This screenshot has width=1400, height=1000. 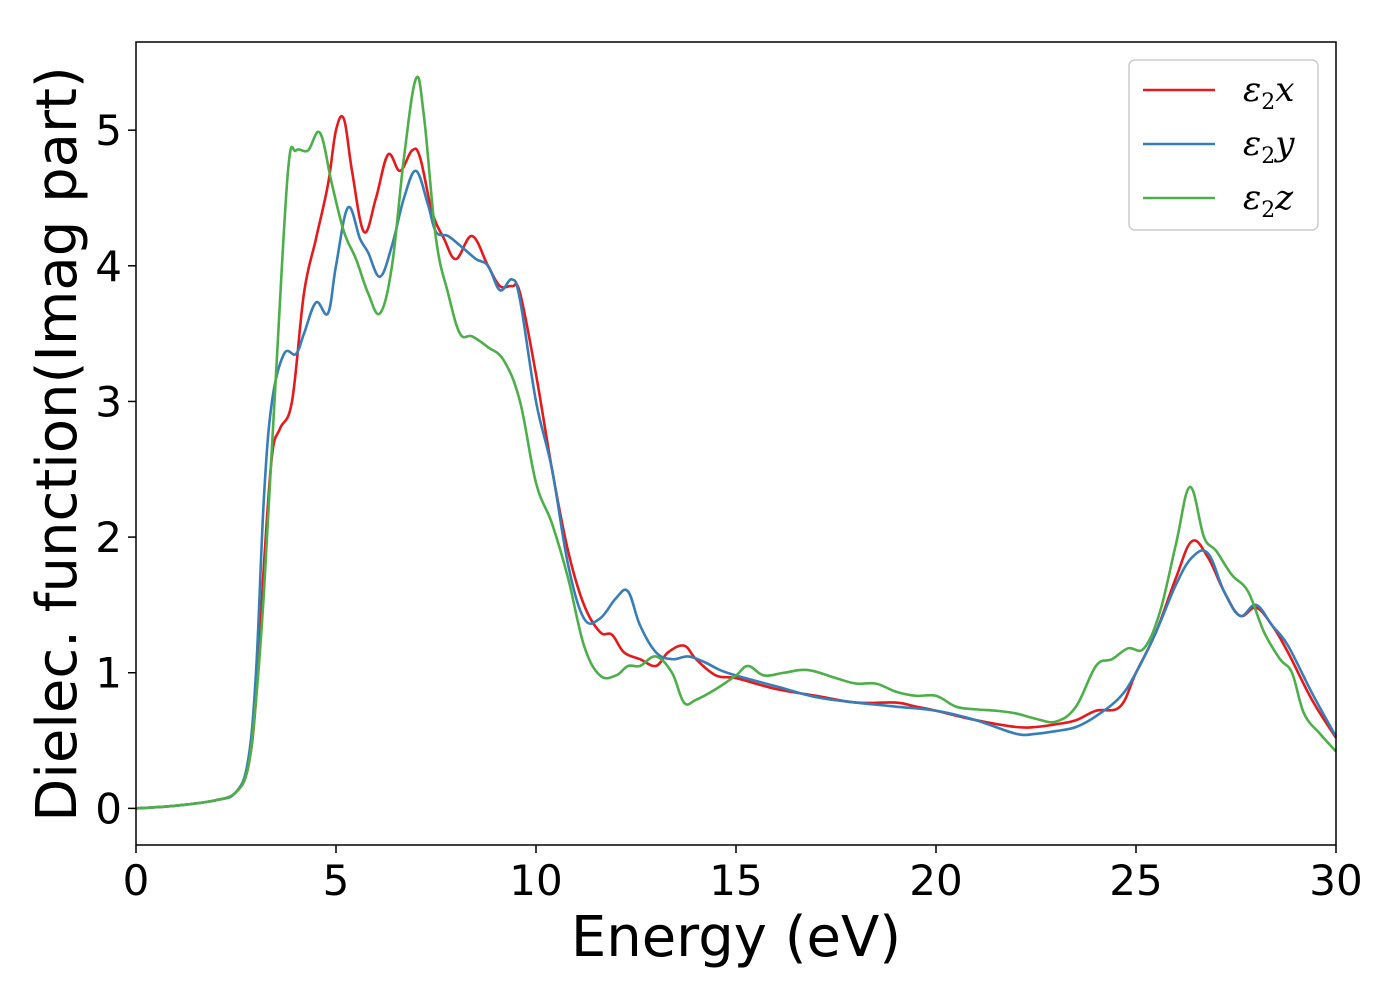 I want to click on x-tick-label: 0, so click(x=136, y=880).